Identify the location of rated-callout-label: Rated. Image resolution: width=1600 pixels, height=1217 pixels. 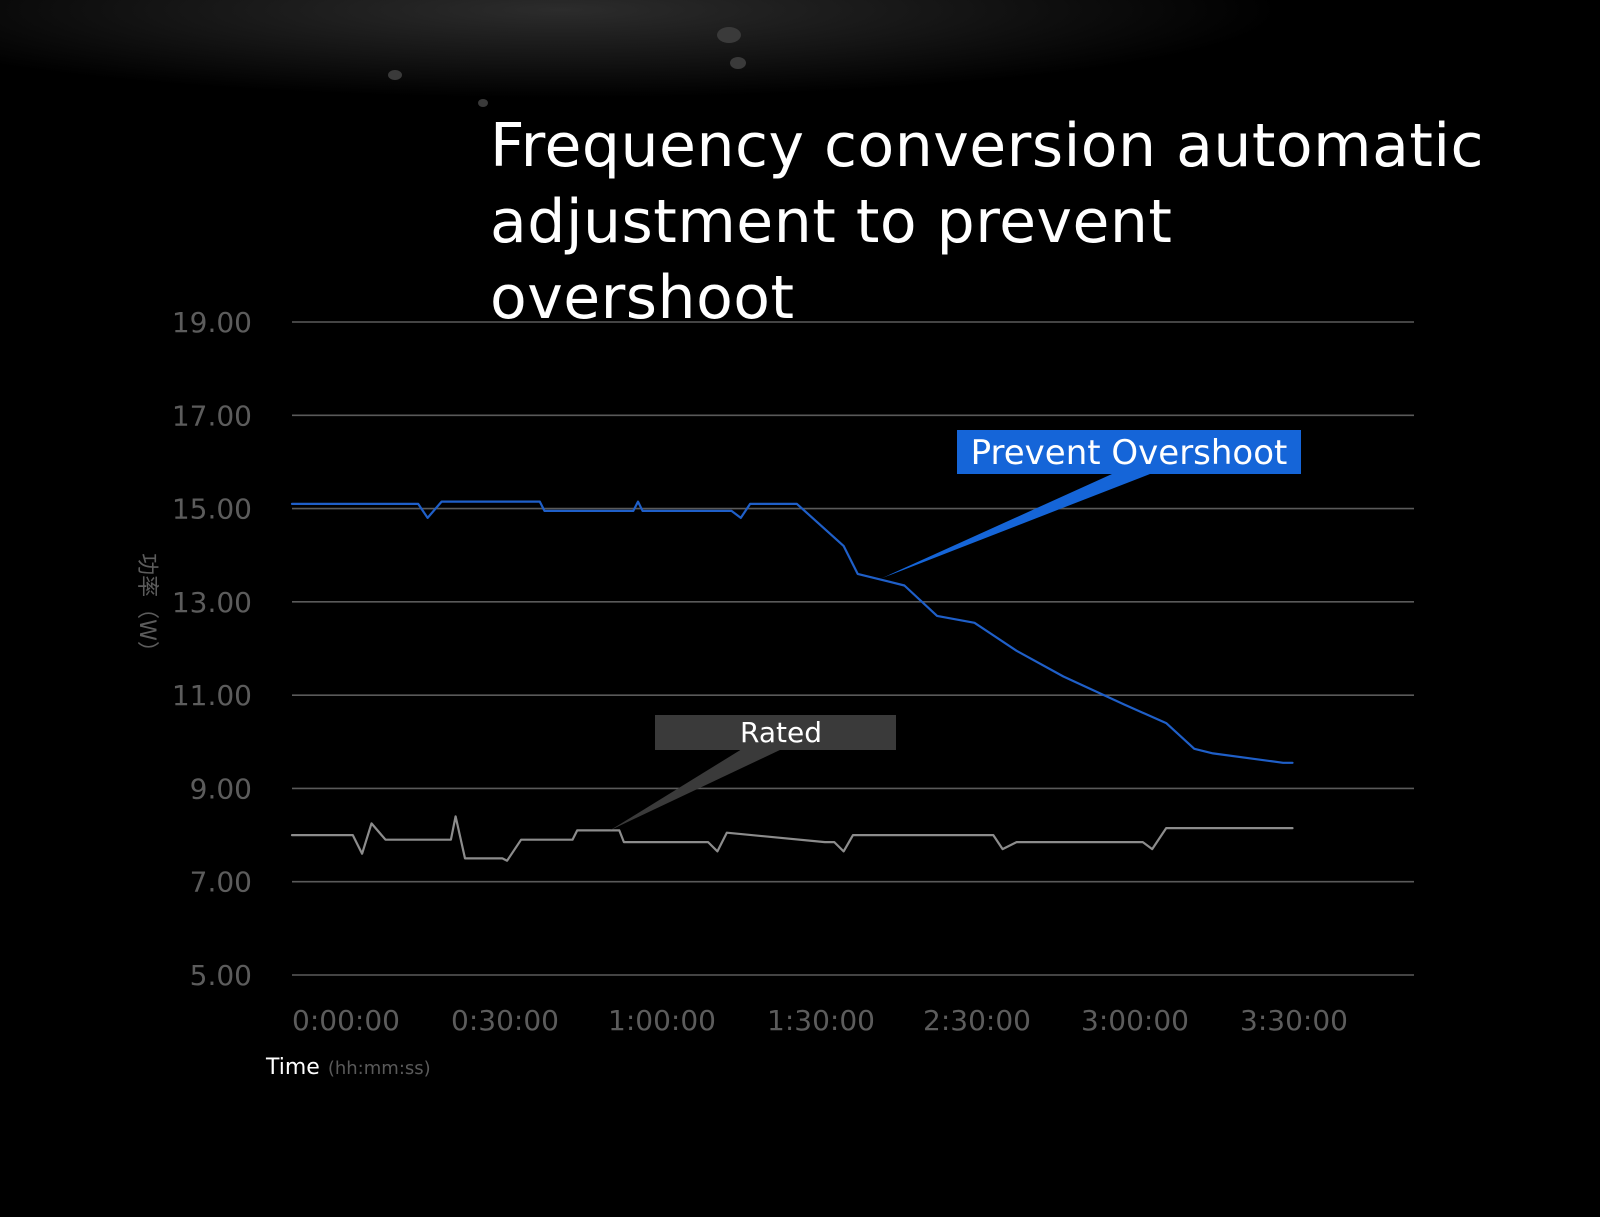
(781, 732).